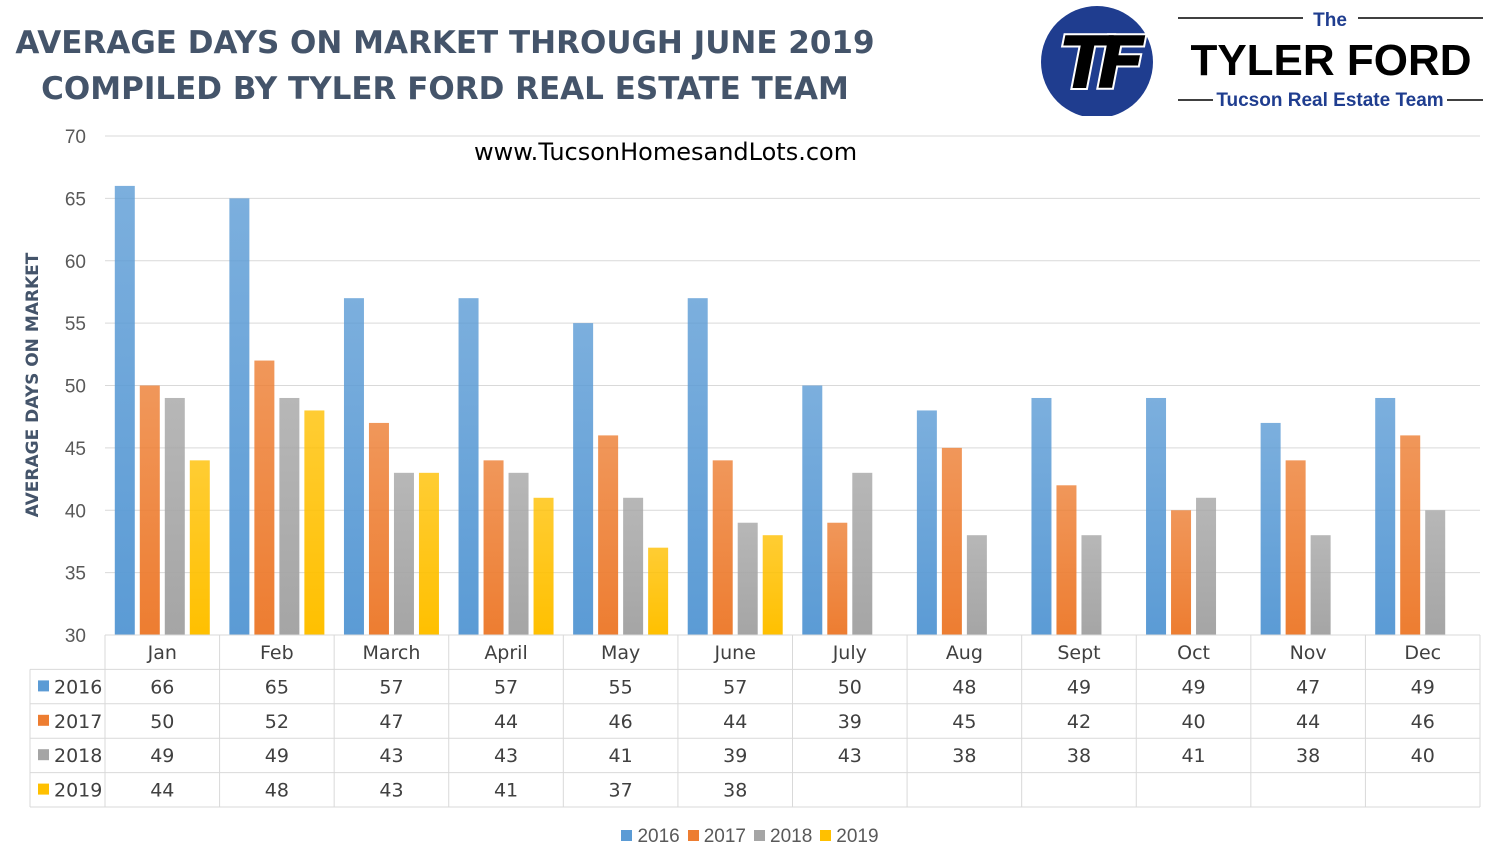  Describe the element at coordinates (445, 89) in the screenshot. I see `chart-title-line-2: COMPILED BY TYLER FORD REAL ESTATE TEAM` at that location.